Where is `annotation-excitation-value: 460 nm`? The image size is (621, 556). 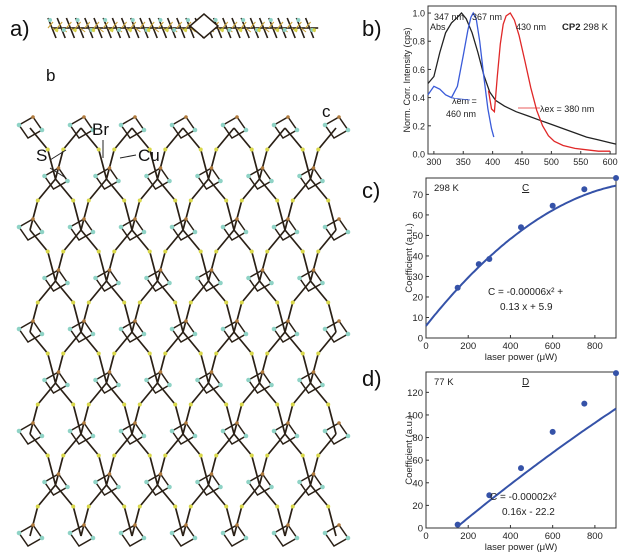
annotation-excitation-value: 460 nm is located at coordinates (461, 114).